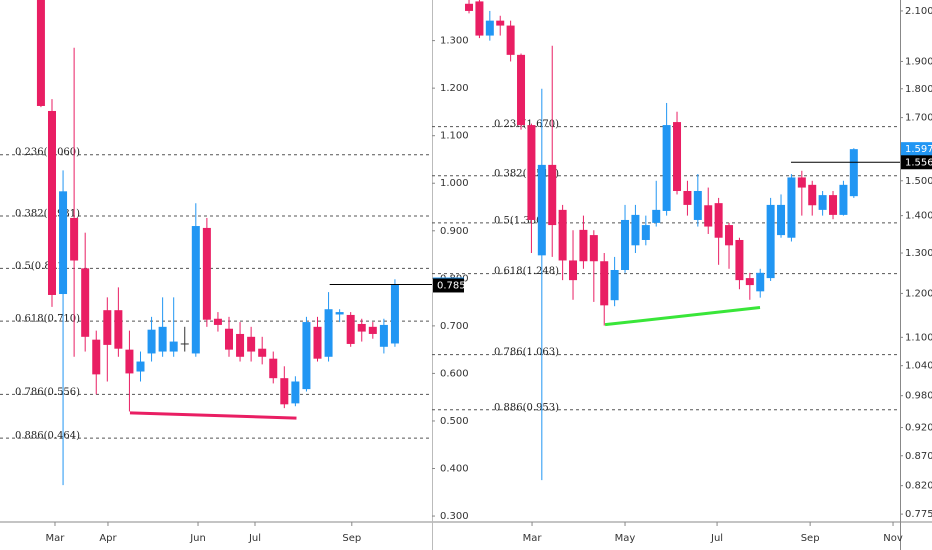 The width and height of the screenshot is (932, 550). Describe the element at coordinates (918, 162) in the screenshot. I see `price-tag-label: 1.556` at that location.